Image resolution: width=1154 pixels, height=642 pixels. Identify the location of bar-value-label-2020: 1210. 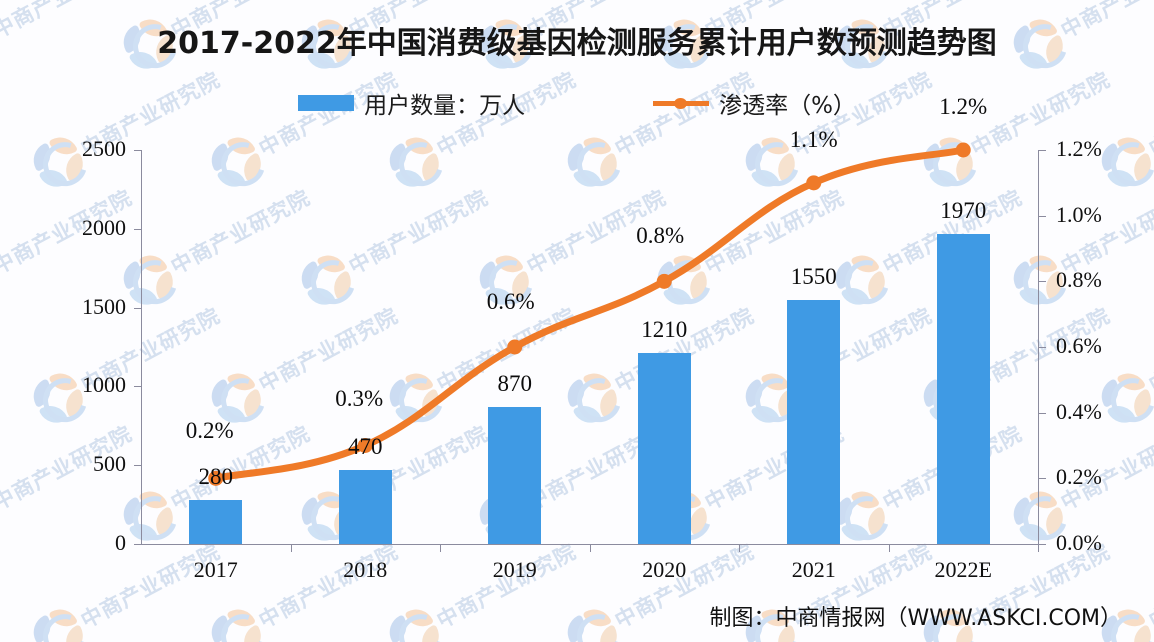
(664, 330).